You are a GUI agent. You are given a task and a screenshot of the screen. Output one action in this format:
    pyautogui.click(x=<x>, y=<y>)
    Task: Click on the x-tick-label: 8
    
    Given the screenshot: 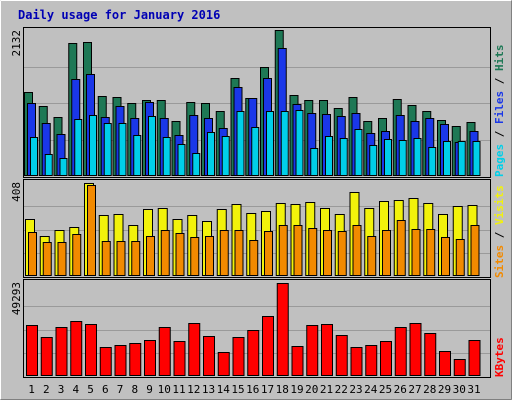 What is the action you would take?
    pyautogui.click(x=134, y=389)
    